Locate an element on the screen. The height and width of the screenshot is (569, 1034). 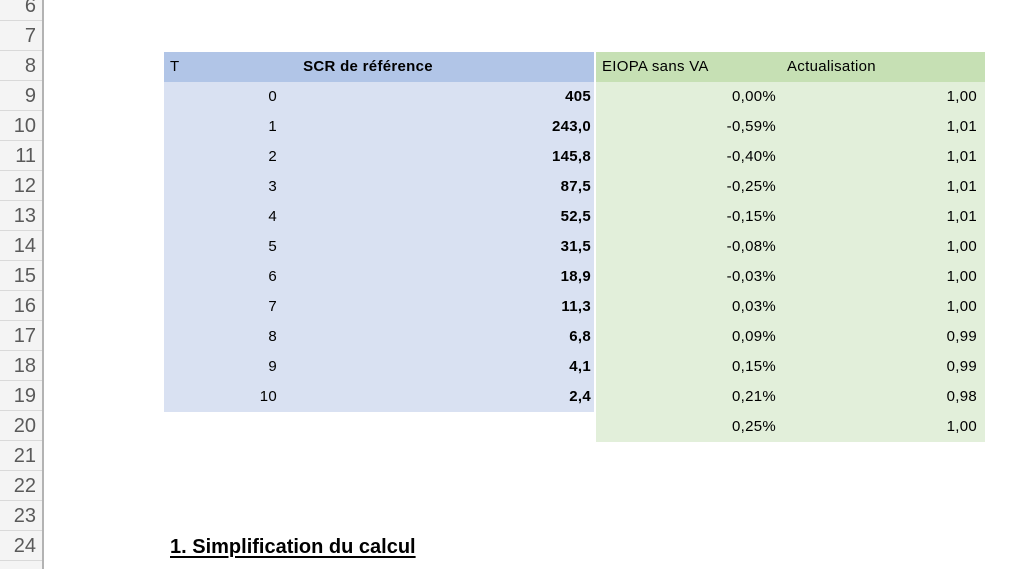
cell-actualisation: 0,98 is located at coordinates (961, 396).